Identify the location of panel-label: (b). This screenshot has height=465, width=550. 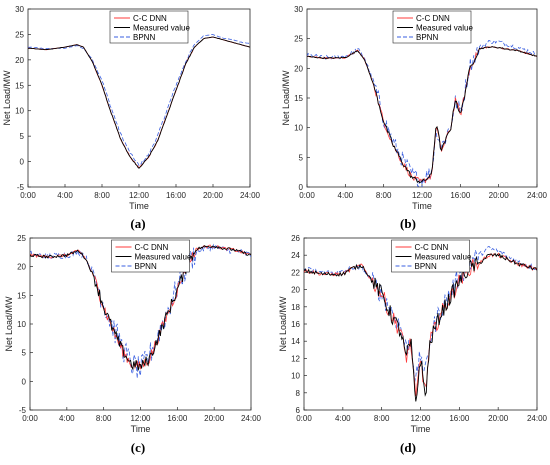
(408, 223).